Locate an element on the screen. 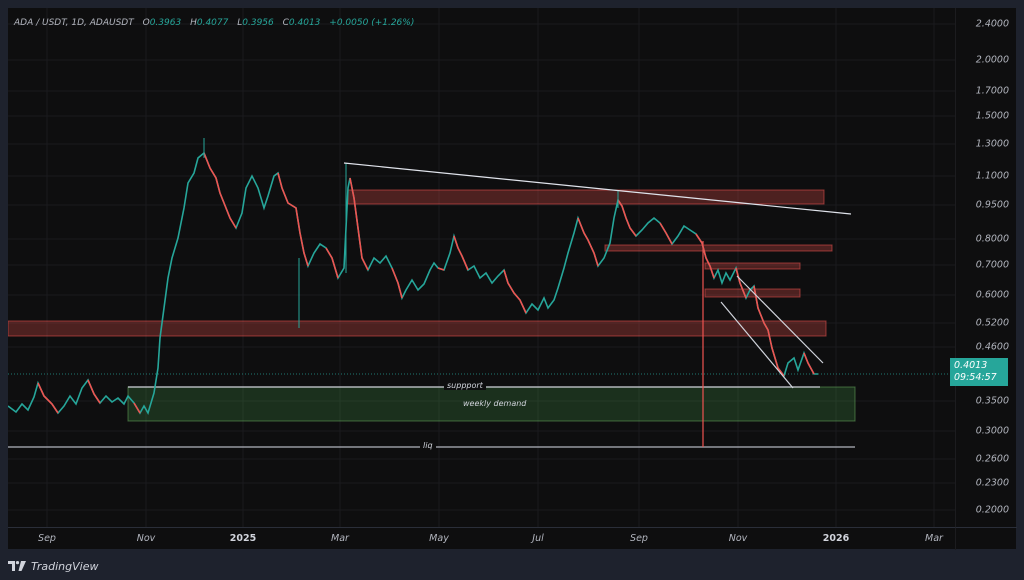  last-price-label: 0.4013 09:54:57 is located at coordinates (979, 372).